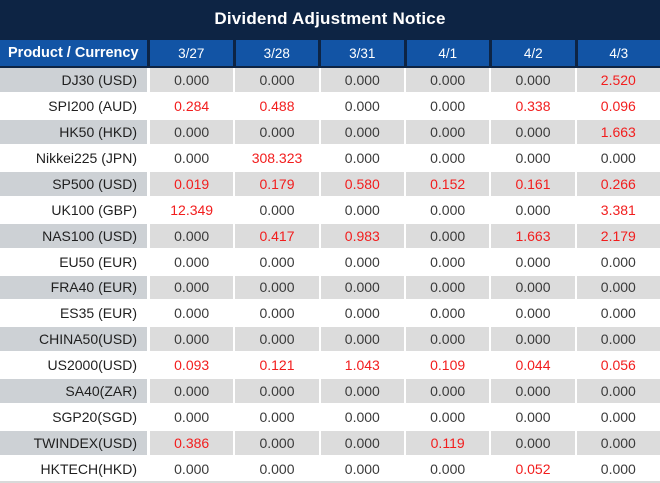 The width and height of the screenshot is (660, 483). What do you see at coordinates (278, 365) in the screenshot?
I see `dividend-value: 0.121` at bounding box center [278, 365].